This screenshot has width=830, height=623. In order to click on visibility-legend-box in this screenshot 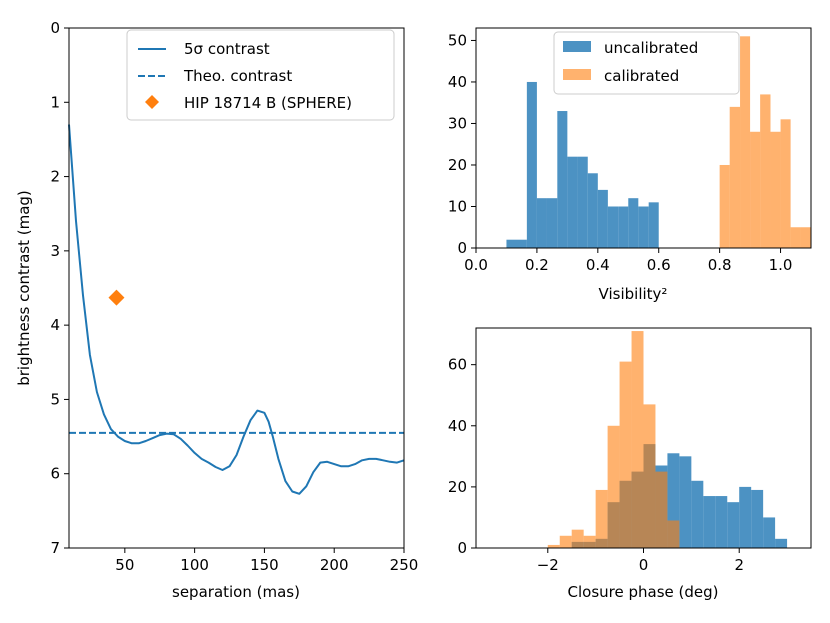, I will do `click(646, 63)`.